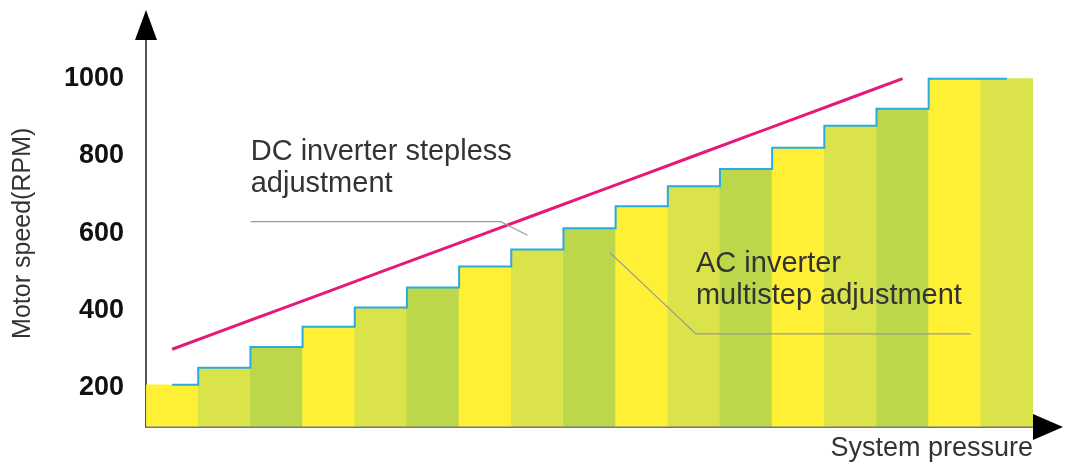 This screenshot has width=1067, height=469. I want to click on y-tick-label: 1000, so click(94, 77).